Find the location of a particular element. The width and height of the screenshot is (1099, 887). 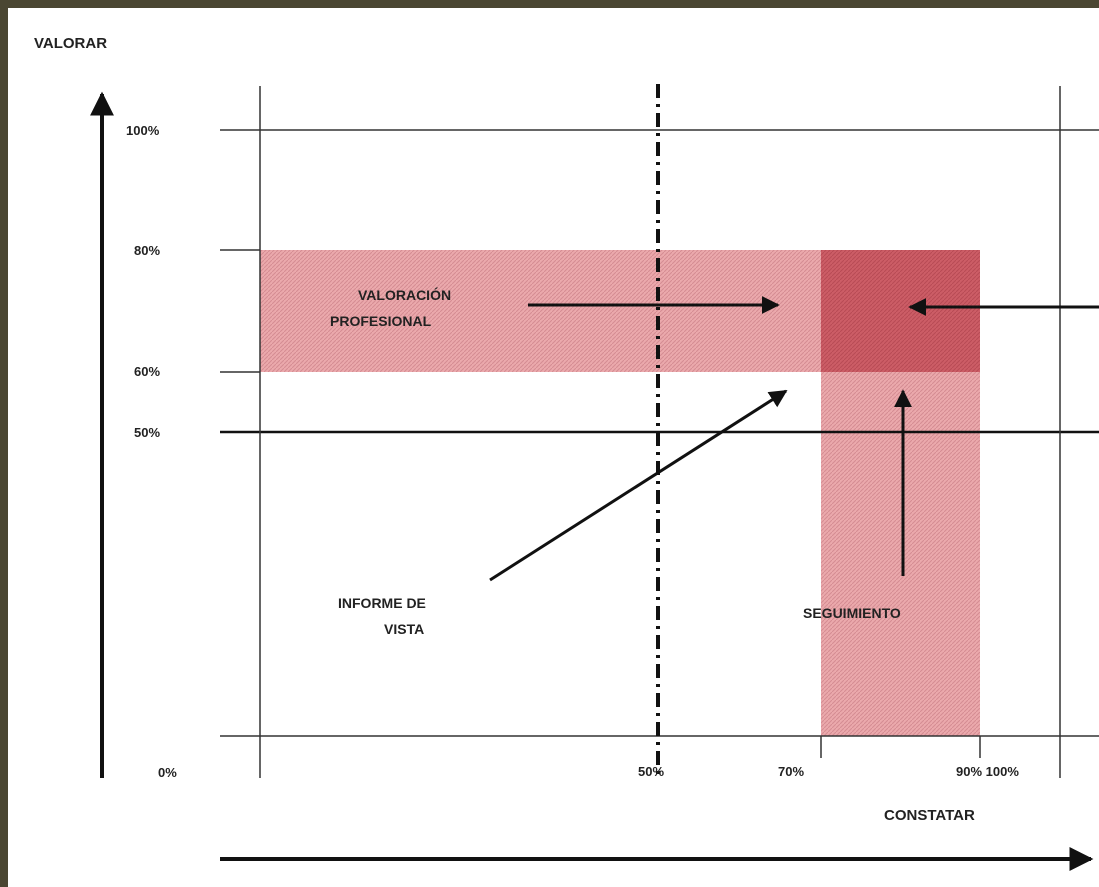

x-tick-90-100: 90% 100% is located at coordinates (987, 771).